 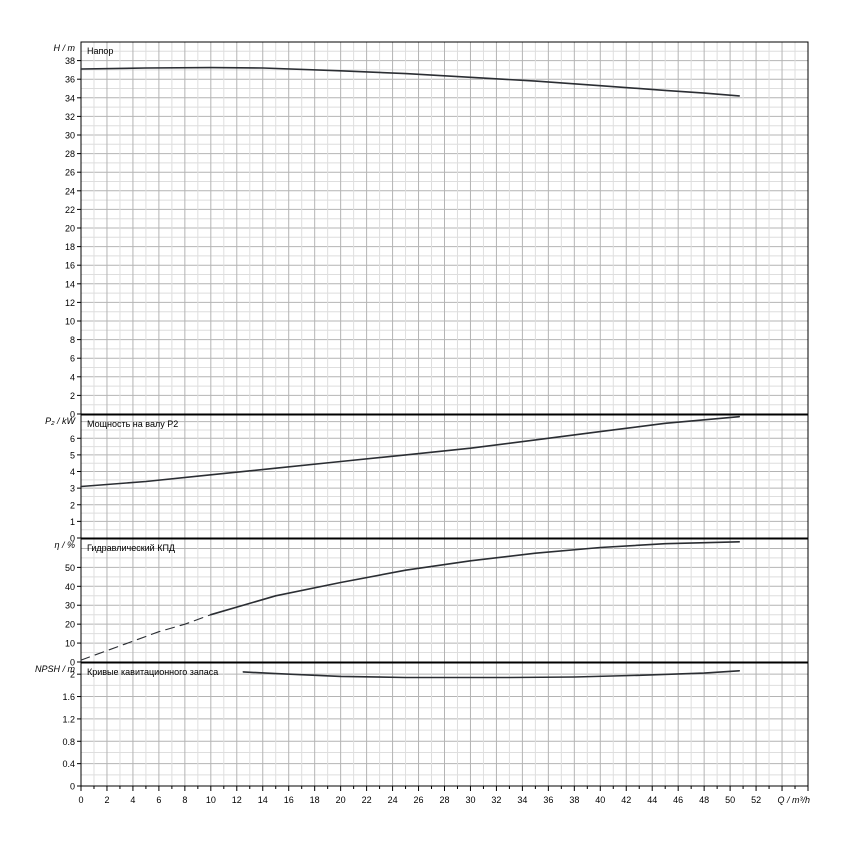 I want to click on panel-title: Кривые кавитационного запаса, so click(x=152, y=672).